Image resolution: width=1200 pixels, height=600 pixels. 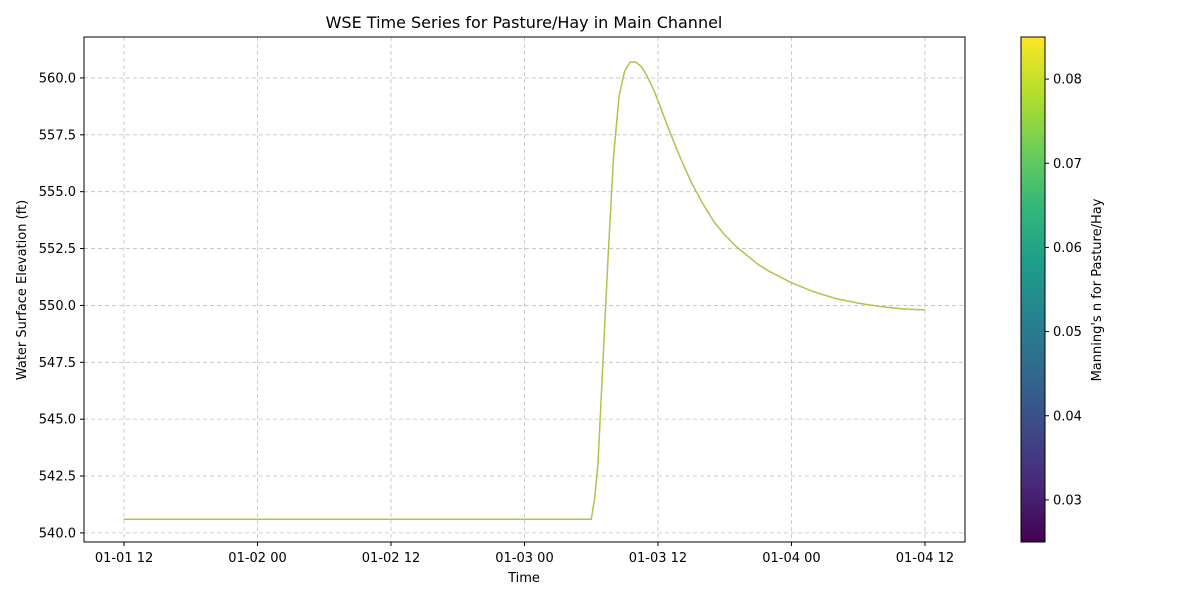 I want to click on colorbar, so click(x=1033, y=289).